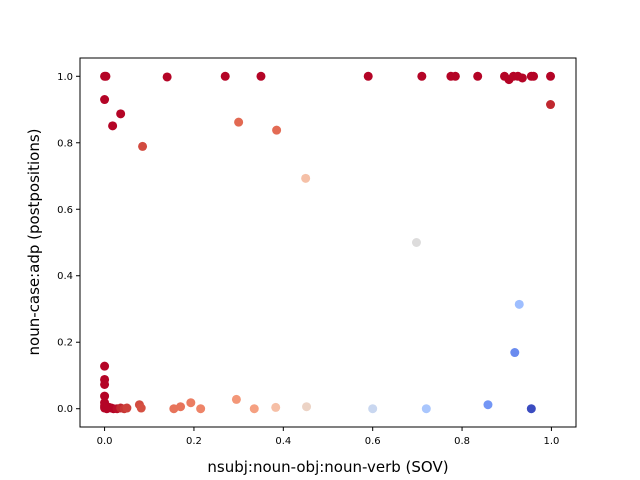 The width and height of the screenshot is (640, 480). Describe the element at coordinates (65, 409) in the screenshot. I see `y-tick-label-0: 0.0` at that location.